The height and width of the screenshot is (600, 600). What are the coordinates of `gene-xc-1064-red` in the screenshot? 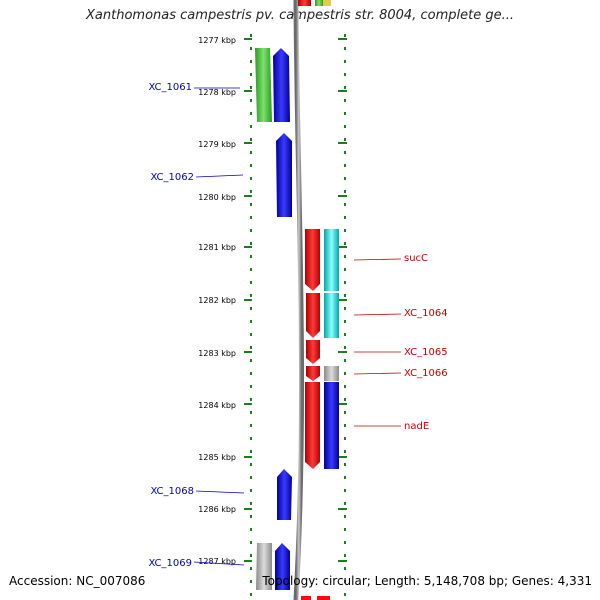 It's located at (313, 315).